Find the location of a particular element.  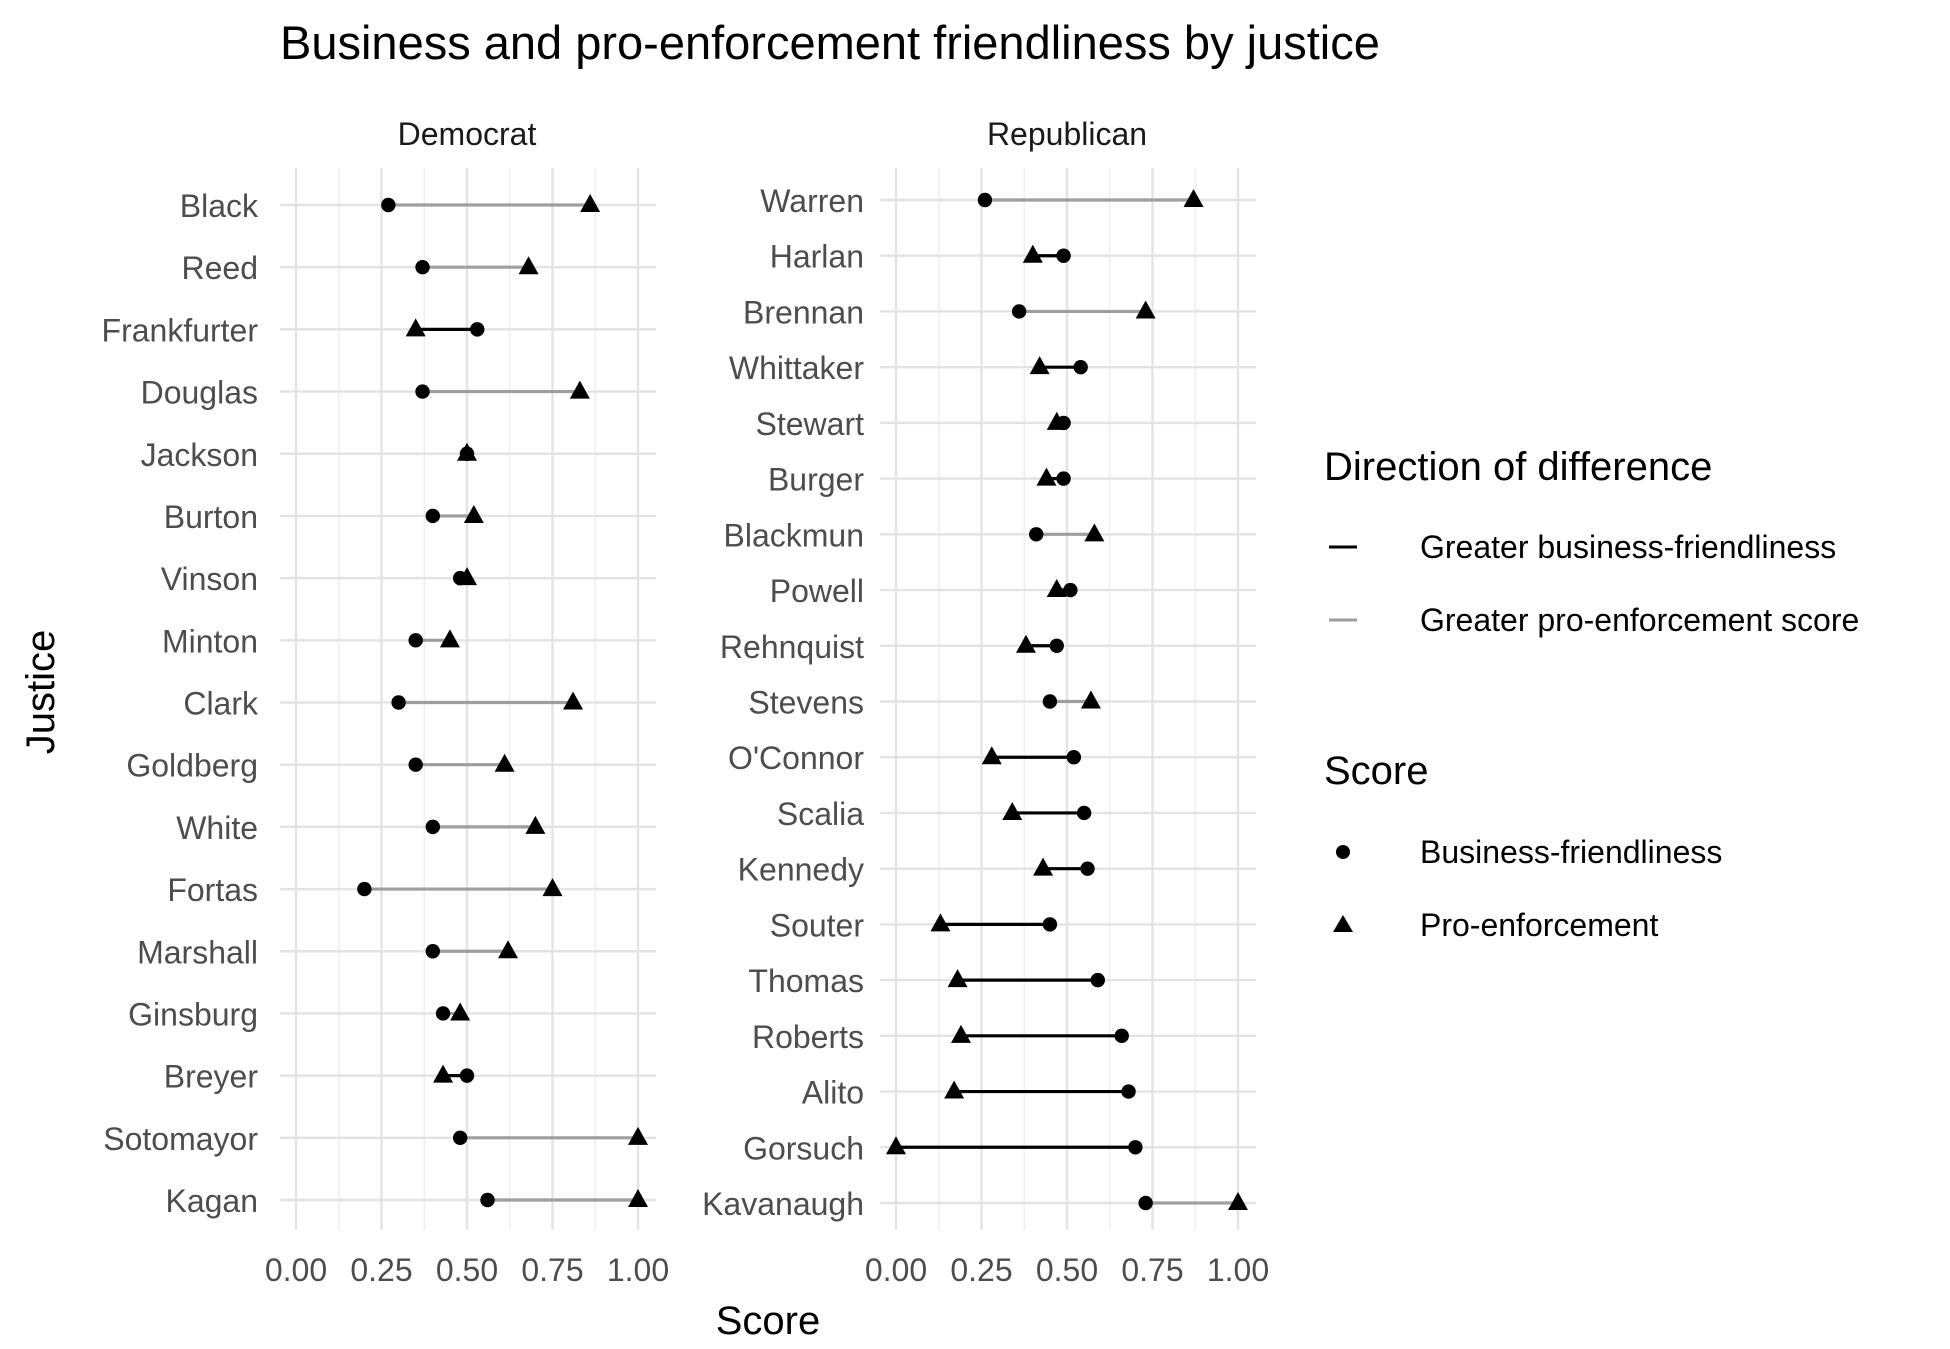

legend-label-business: Greater business-friendliness is located at coordinates (1628, 547).